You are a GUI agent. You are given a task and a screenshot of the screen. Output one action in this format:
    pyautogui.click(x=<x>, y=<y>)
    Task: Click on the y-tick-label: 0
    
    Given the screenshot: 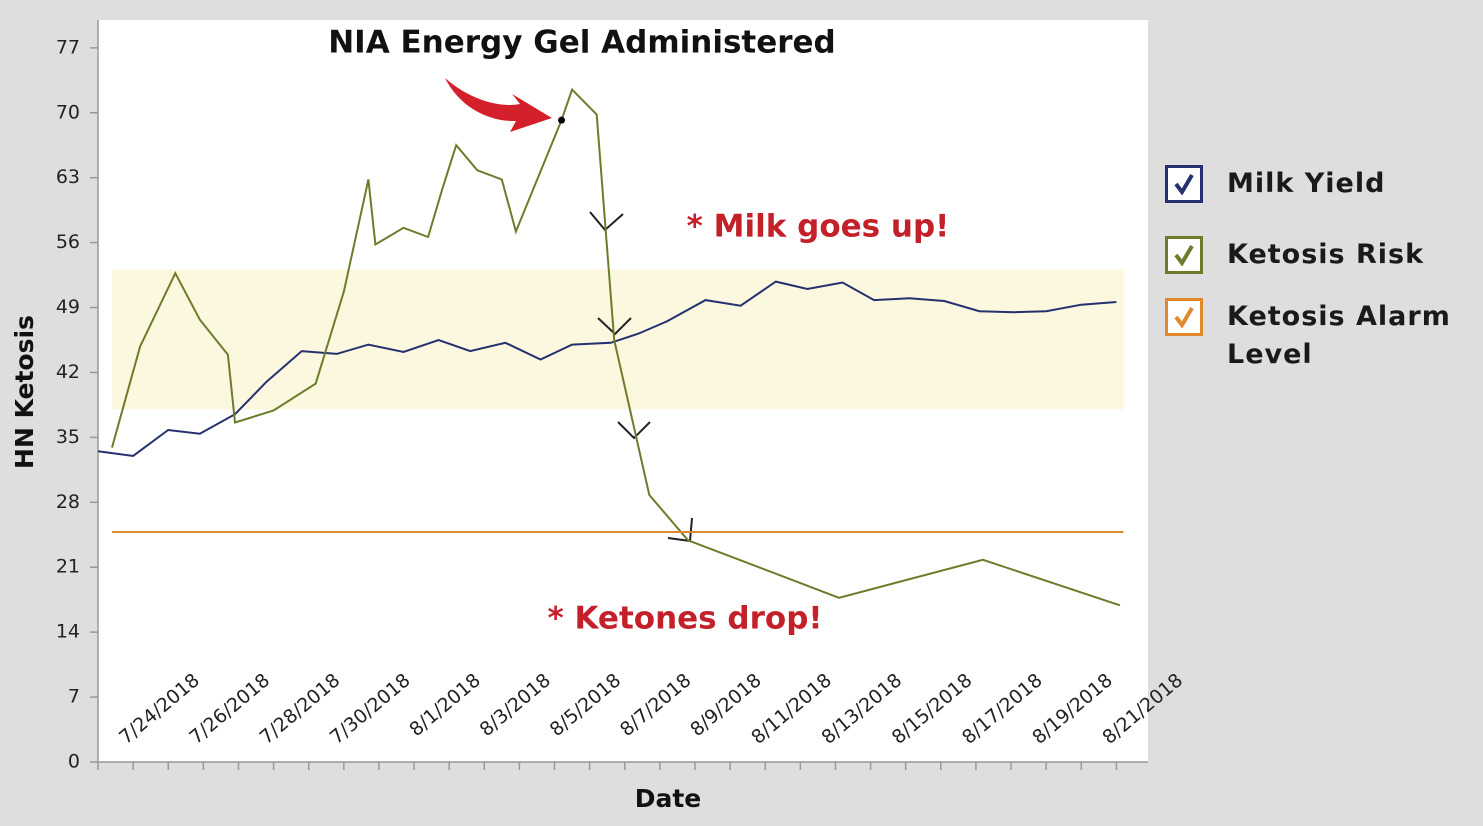 What is the action you would take?
    pyautogui.click(x=74, y=762)
    